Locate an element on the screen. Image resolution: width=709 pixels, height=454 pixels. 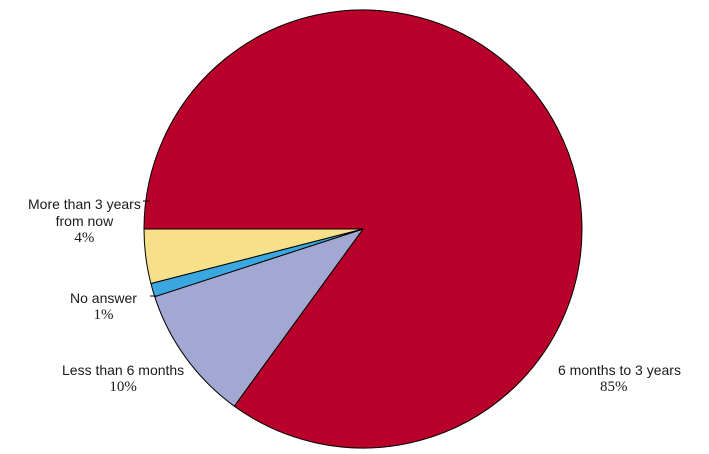
slice-label-6-months-to-3-years: 6 months to 3 years 85% is located at coordinates (619, 378).